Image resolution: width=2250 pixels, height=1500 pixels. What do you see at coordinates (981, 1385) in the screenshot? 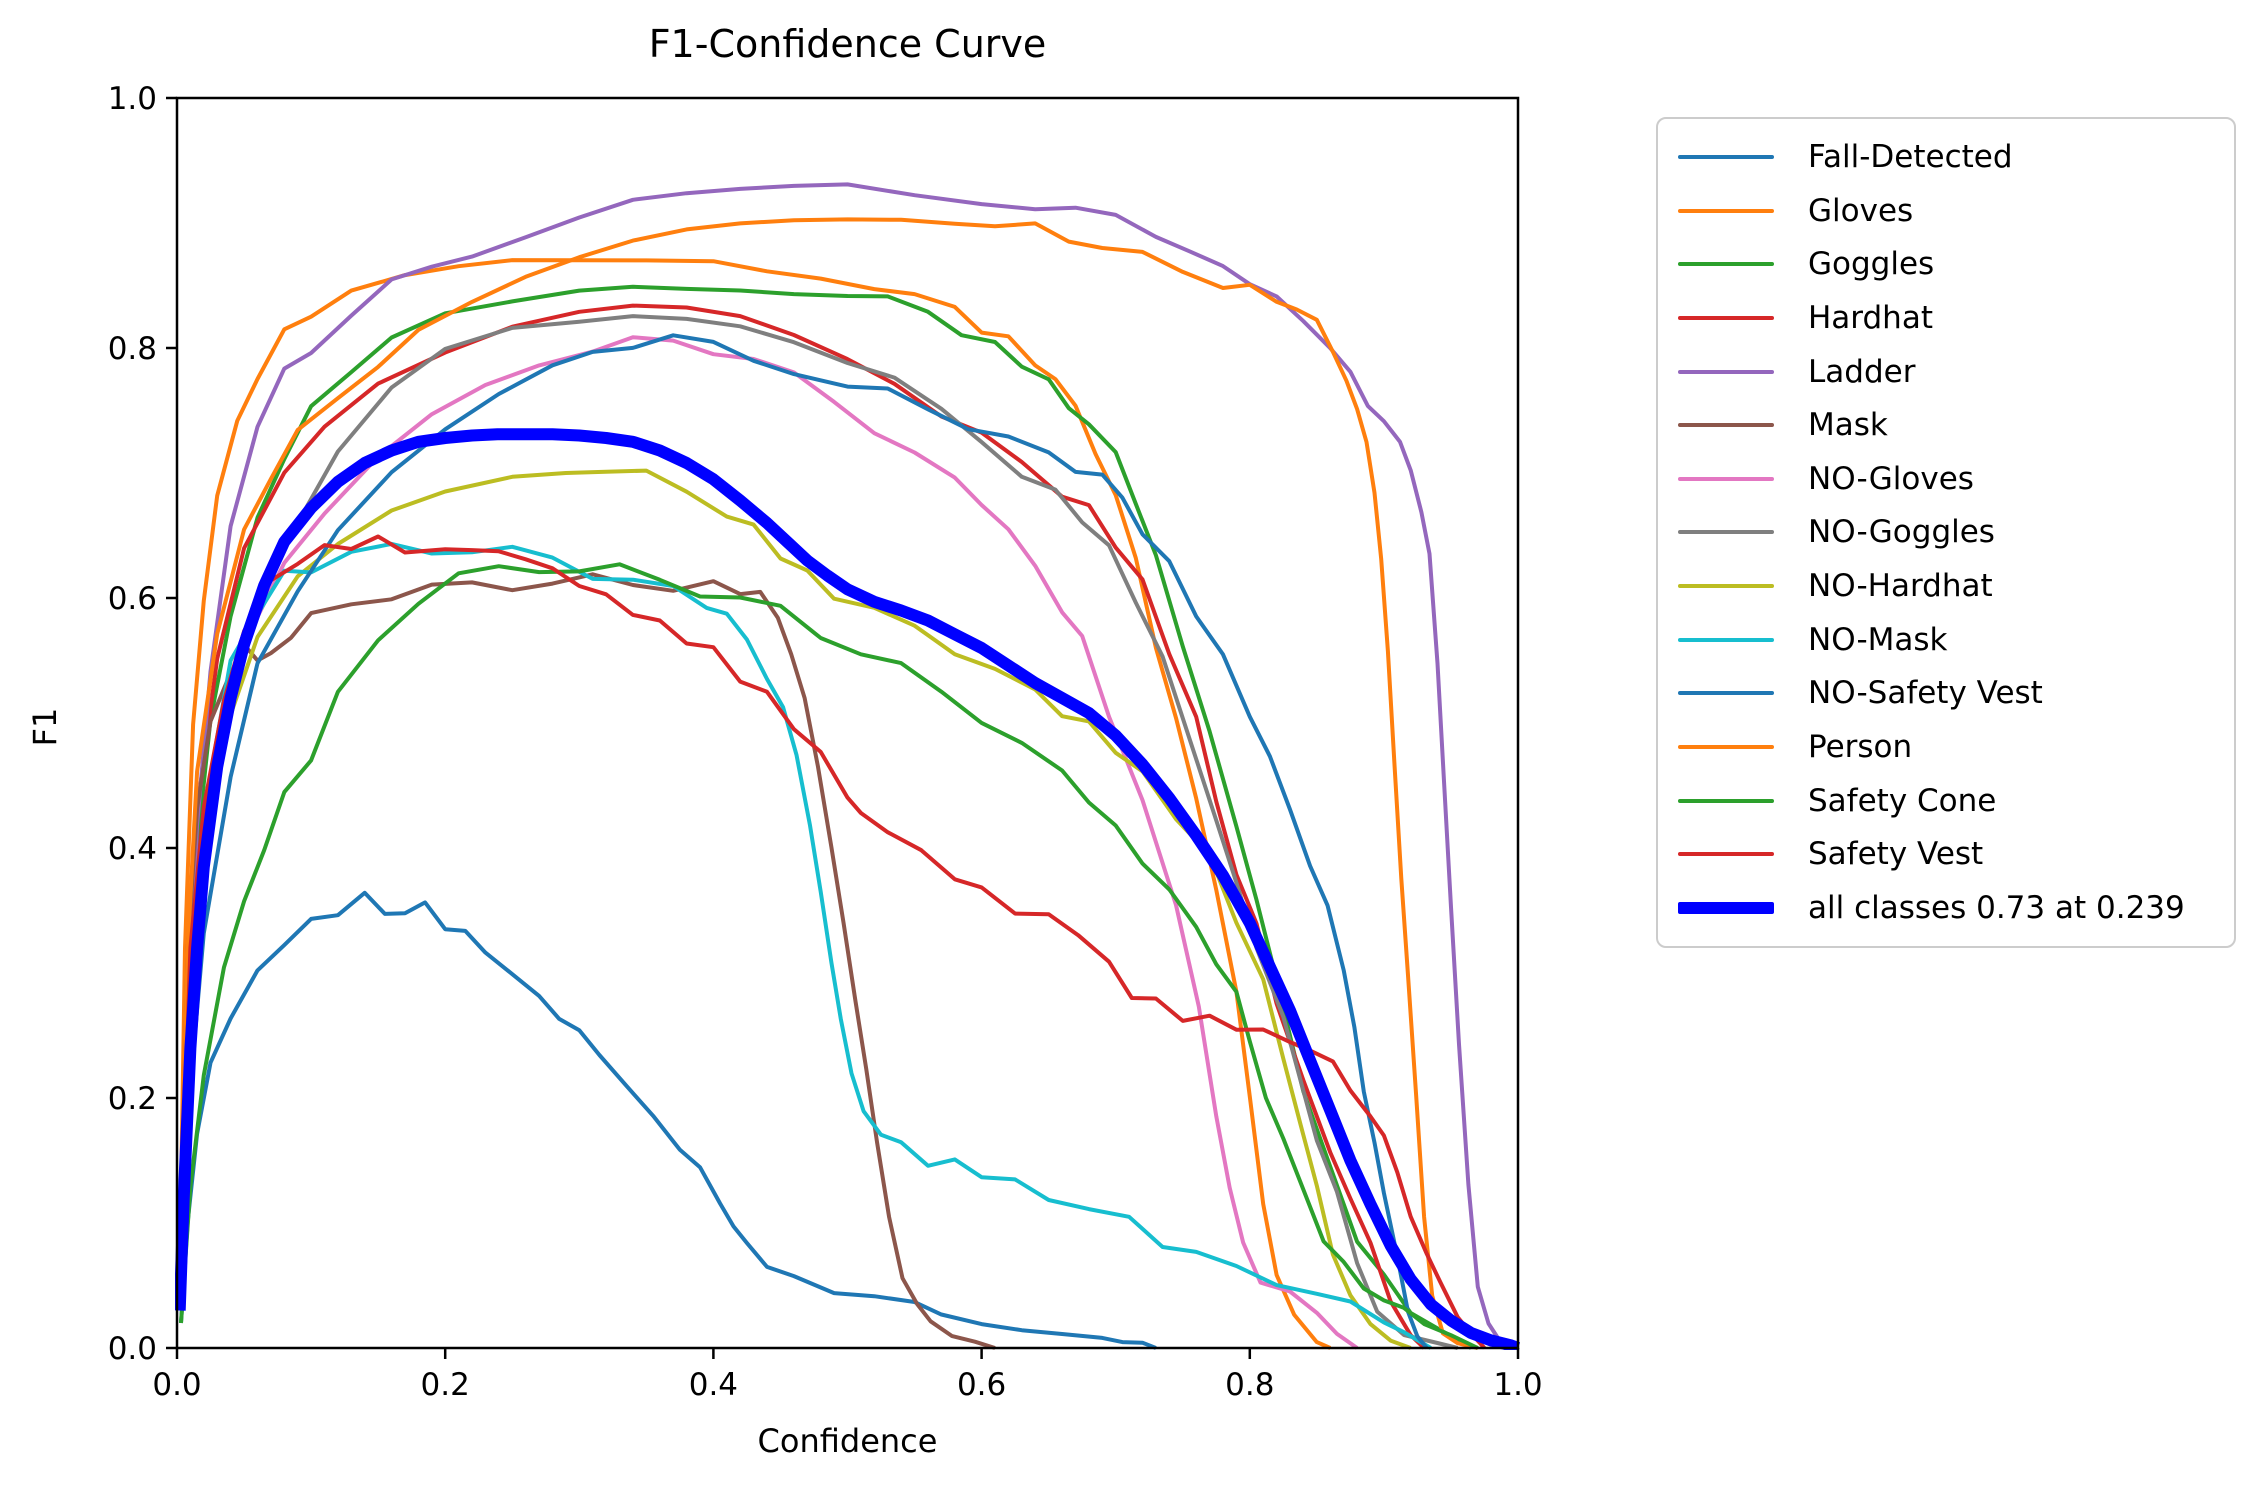
I see `x-tick-label: 0.6` at bounding box center [981, 1385].